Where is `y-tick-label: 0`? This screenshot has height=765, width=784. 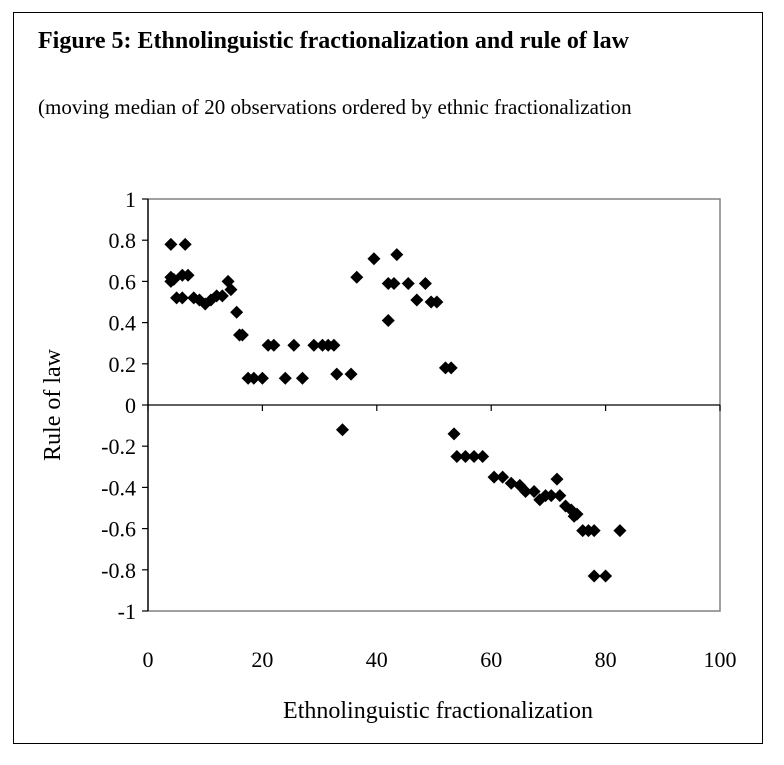
y-tick-label: 0 is located at coordinates (130, 405).